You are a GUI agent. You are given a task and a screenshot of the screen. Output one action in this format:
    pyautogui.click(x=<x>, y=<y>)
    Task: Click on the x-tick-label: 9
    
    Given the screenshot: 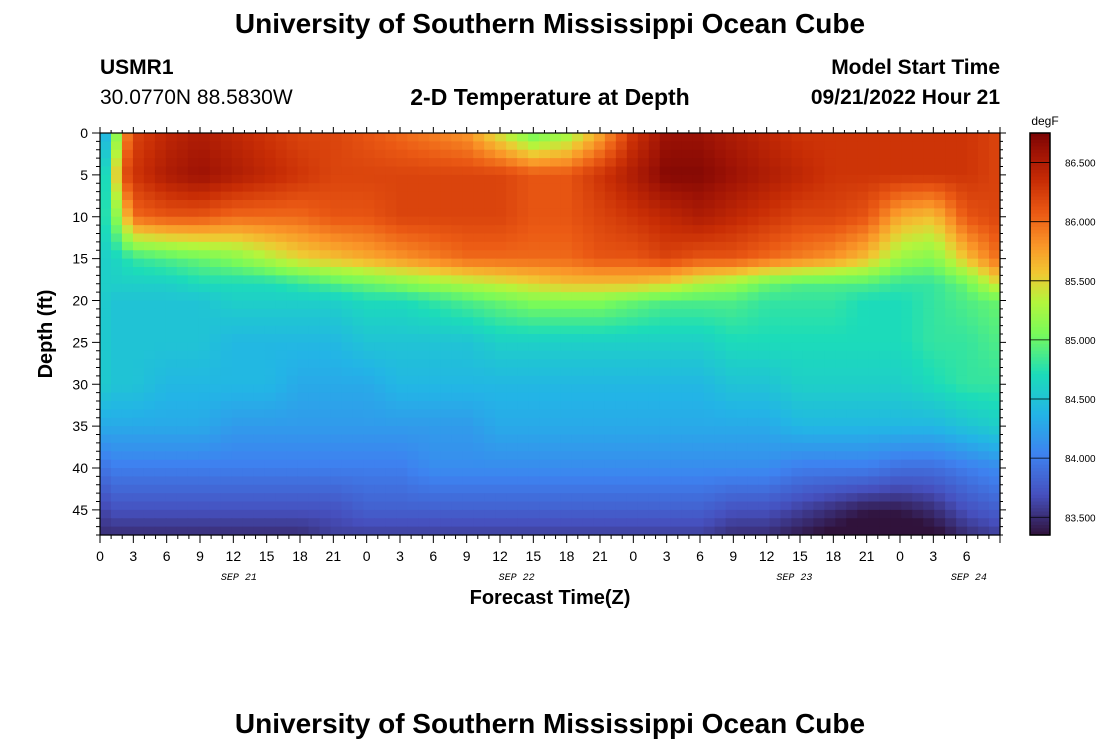 What is the action you would take?
    pyautogui.click(x=200, y=556)
    